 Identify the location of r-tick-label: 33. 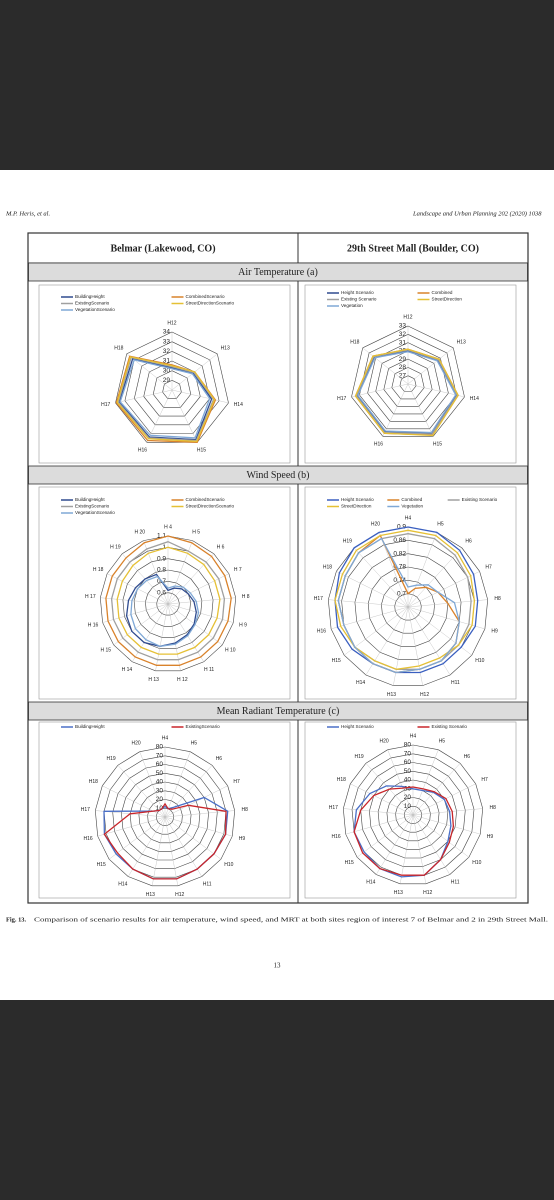
(167, 341).